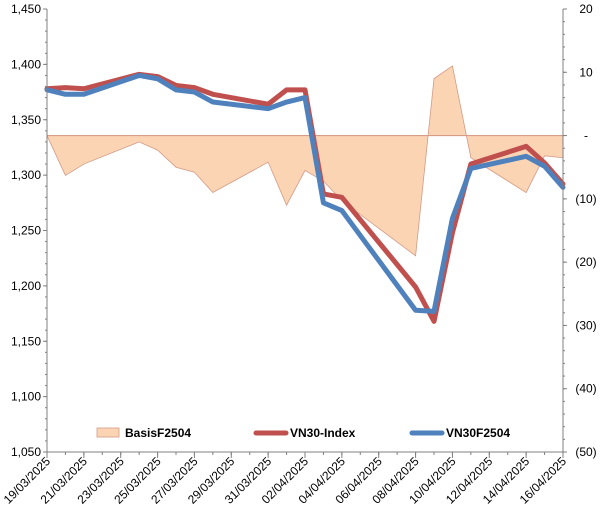 The height and width of the screenshot is (521, 607). Describe the element at coordinates (585, 389) in the screenshot. I see `y2-tick-label: (40)` at that location.